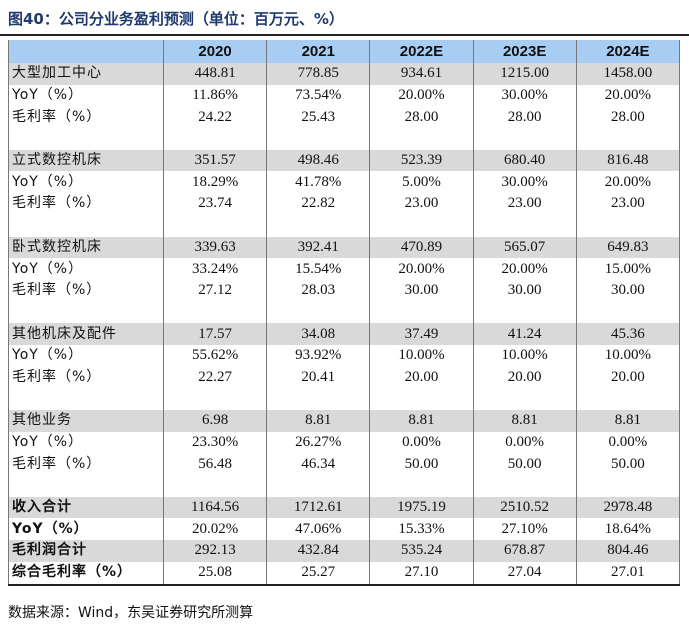 This screenshot has height=625, width=689. What do you see at coordinates (628, 334) in the screenshot?
I see `table-cell: 45.36` at bounding box center [628, 334].